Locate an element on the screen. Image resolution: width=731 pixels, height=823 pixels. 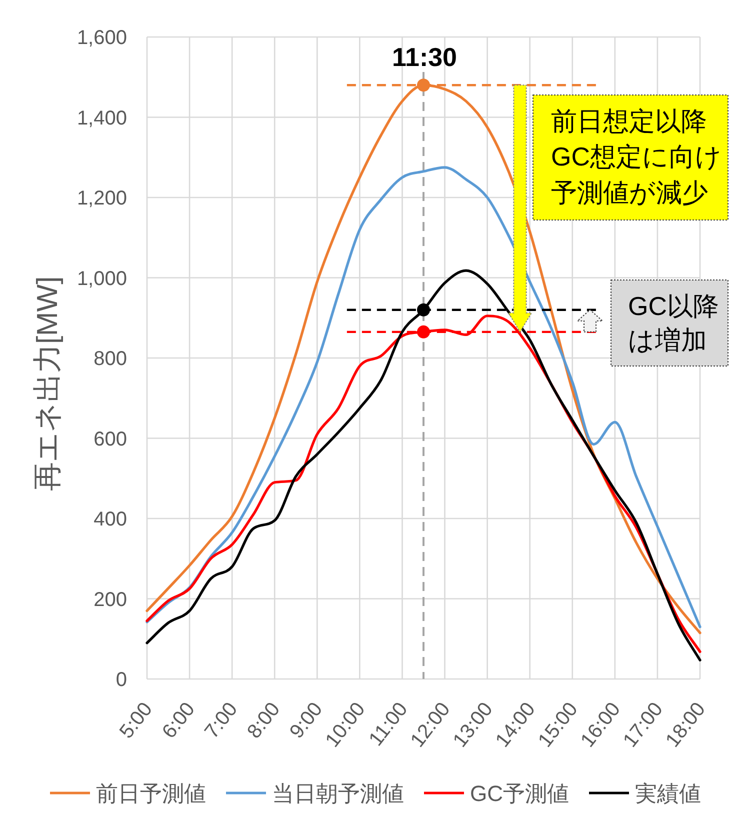
y-axis-title: 再エネ出力[MW] is located at coordinates (48, 384).